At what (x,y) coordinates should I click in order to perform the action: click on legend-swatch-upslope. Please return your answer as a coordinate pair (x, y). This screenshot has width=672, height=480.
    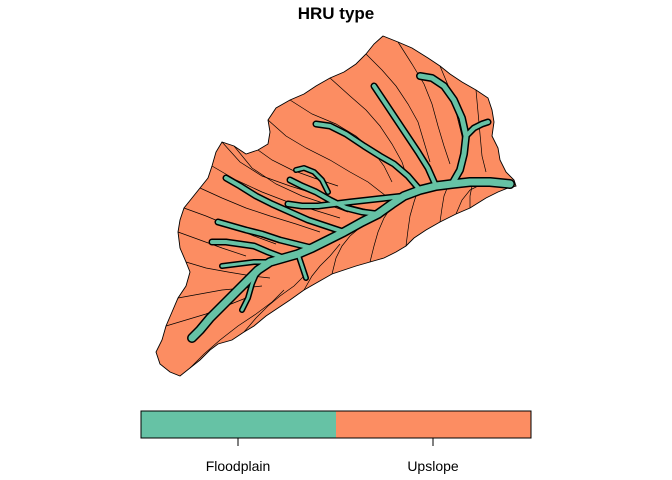
    Looking at the image, I should click on (433, 424).